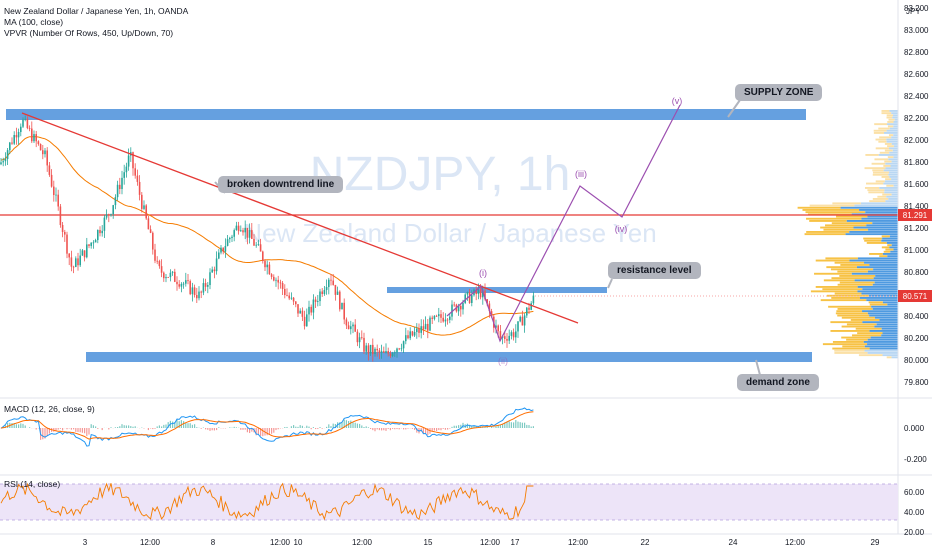 Image resolution: width=932 pixels, height=550 pixels. Describe the element at coordinates (449, 357) in the screenshot. I see `demand-zone-box` at that location.